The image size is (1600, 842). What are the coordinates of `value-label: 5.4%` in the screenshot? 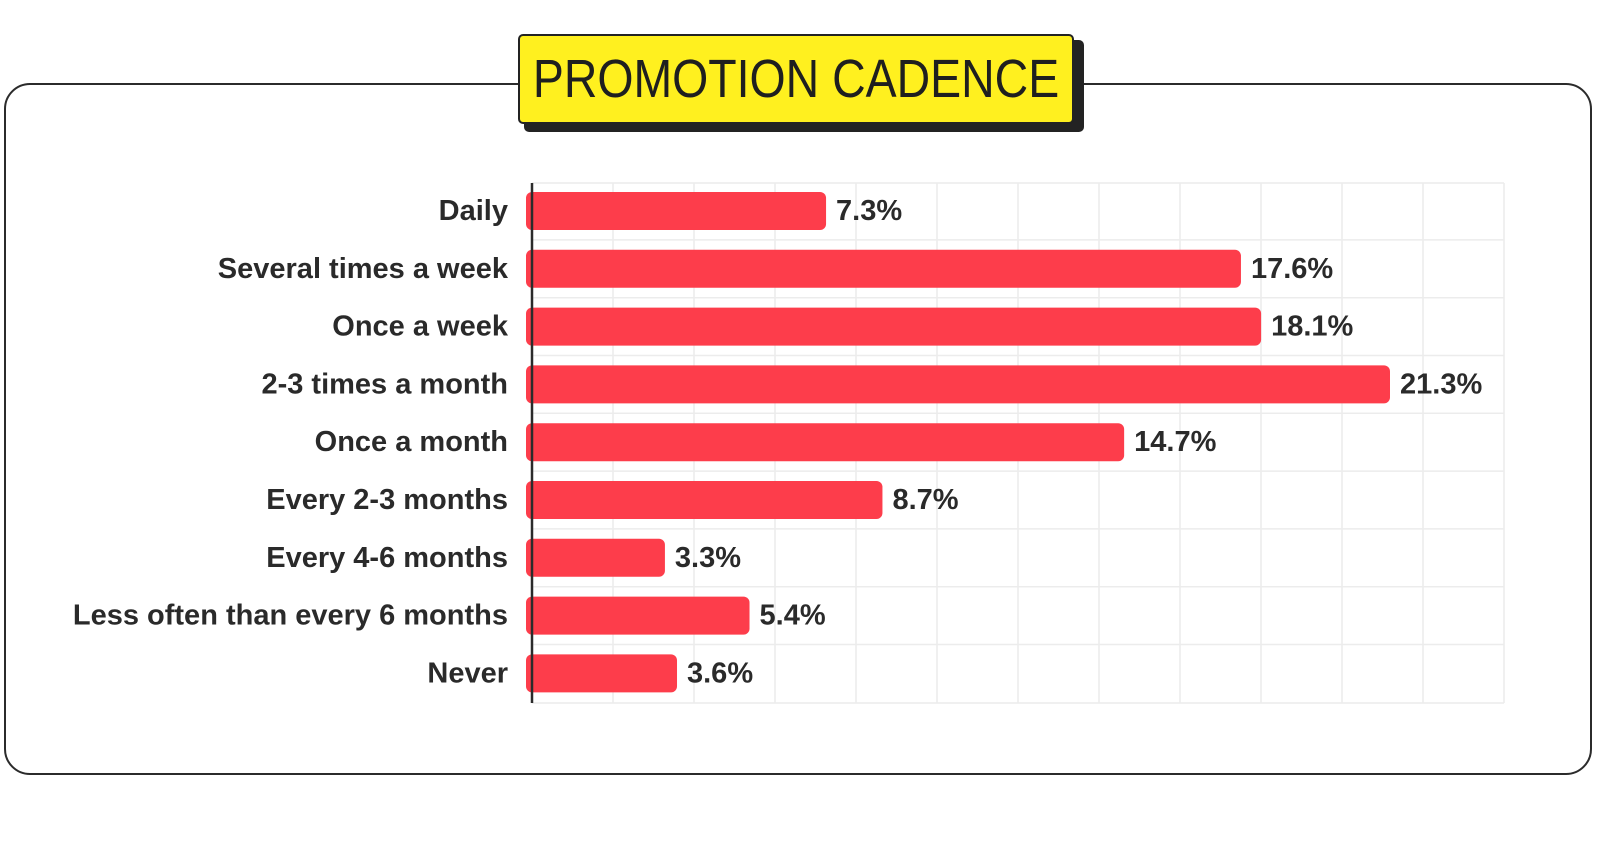 It's located at (793, 616).